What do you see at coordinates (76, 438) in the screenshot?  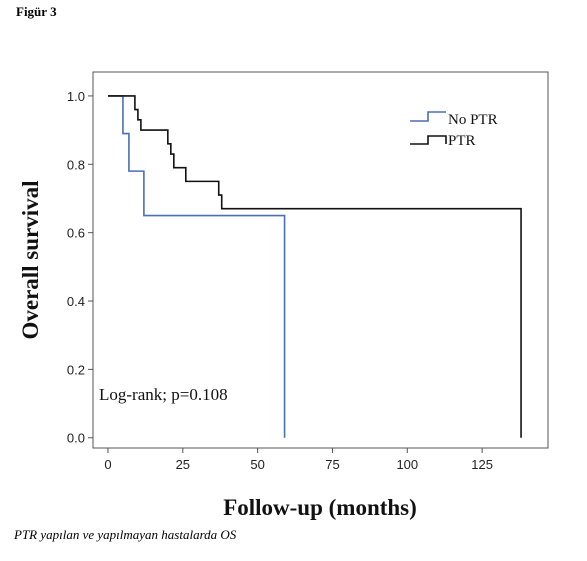 I see `y-tick-label: 0.0` at bounding box center [76, 438].